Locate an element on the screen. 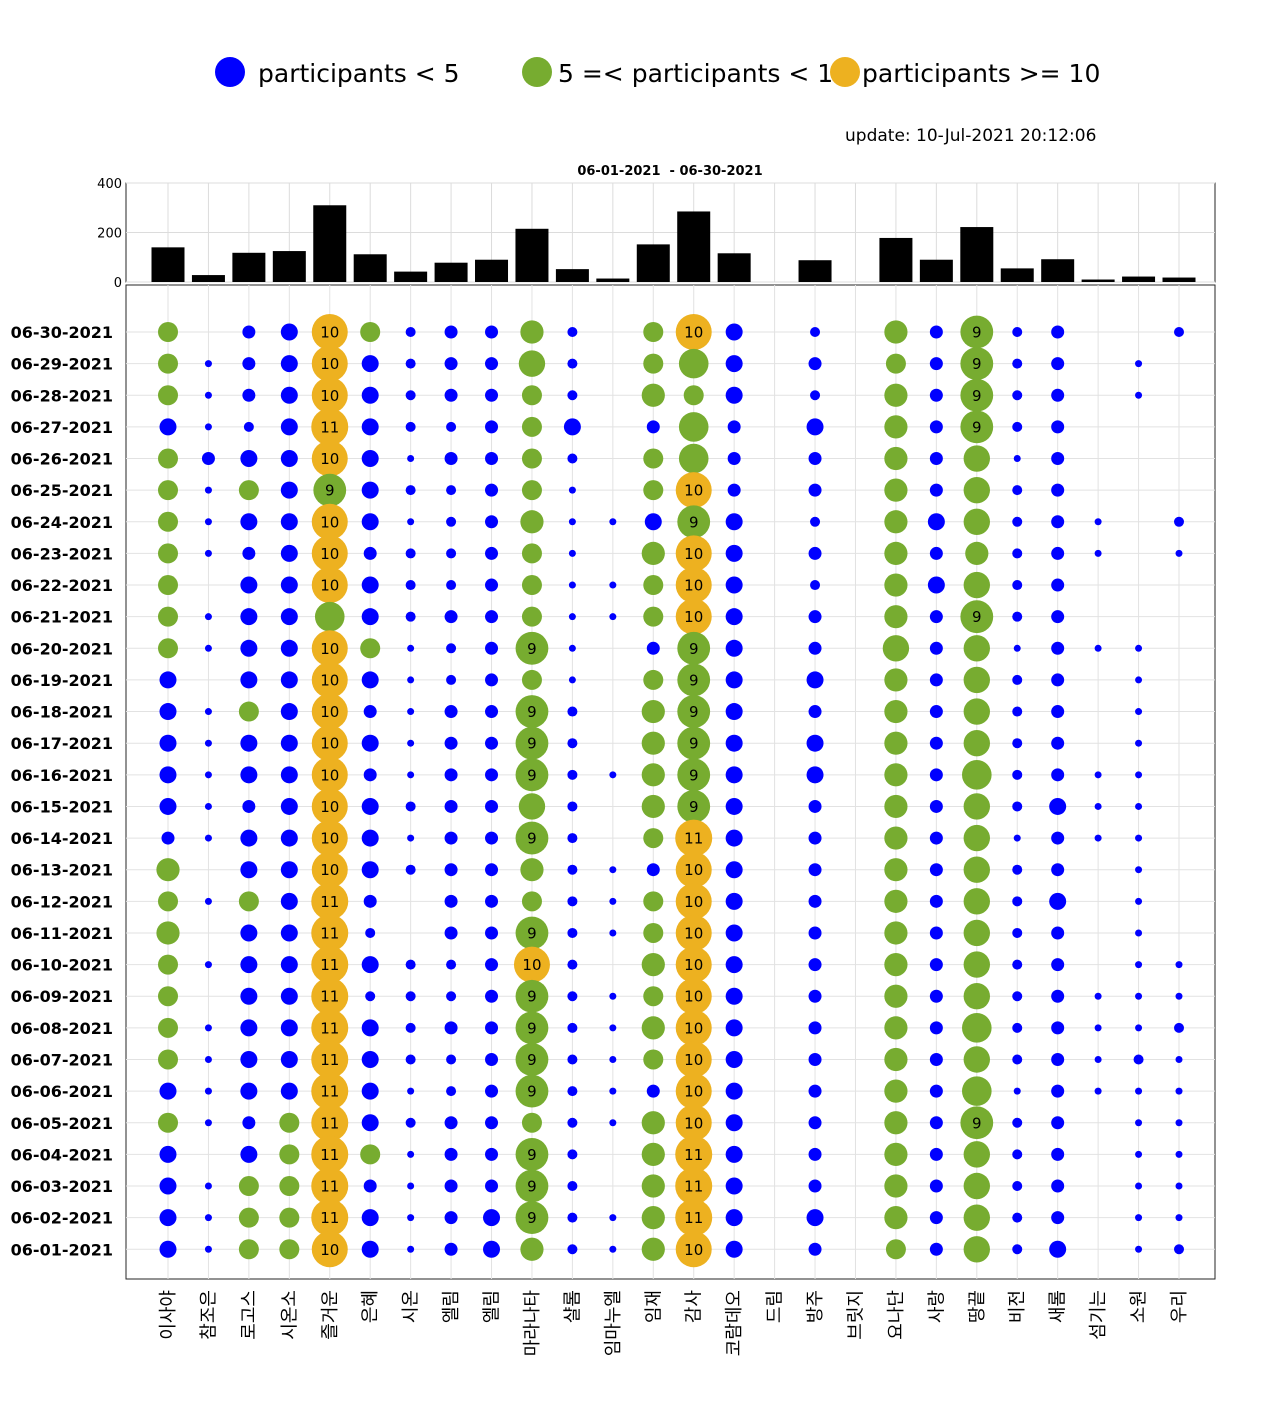  date-label: 06-19-2021 is located at coordinates (62, 680).